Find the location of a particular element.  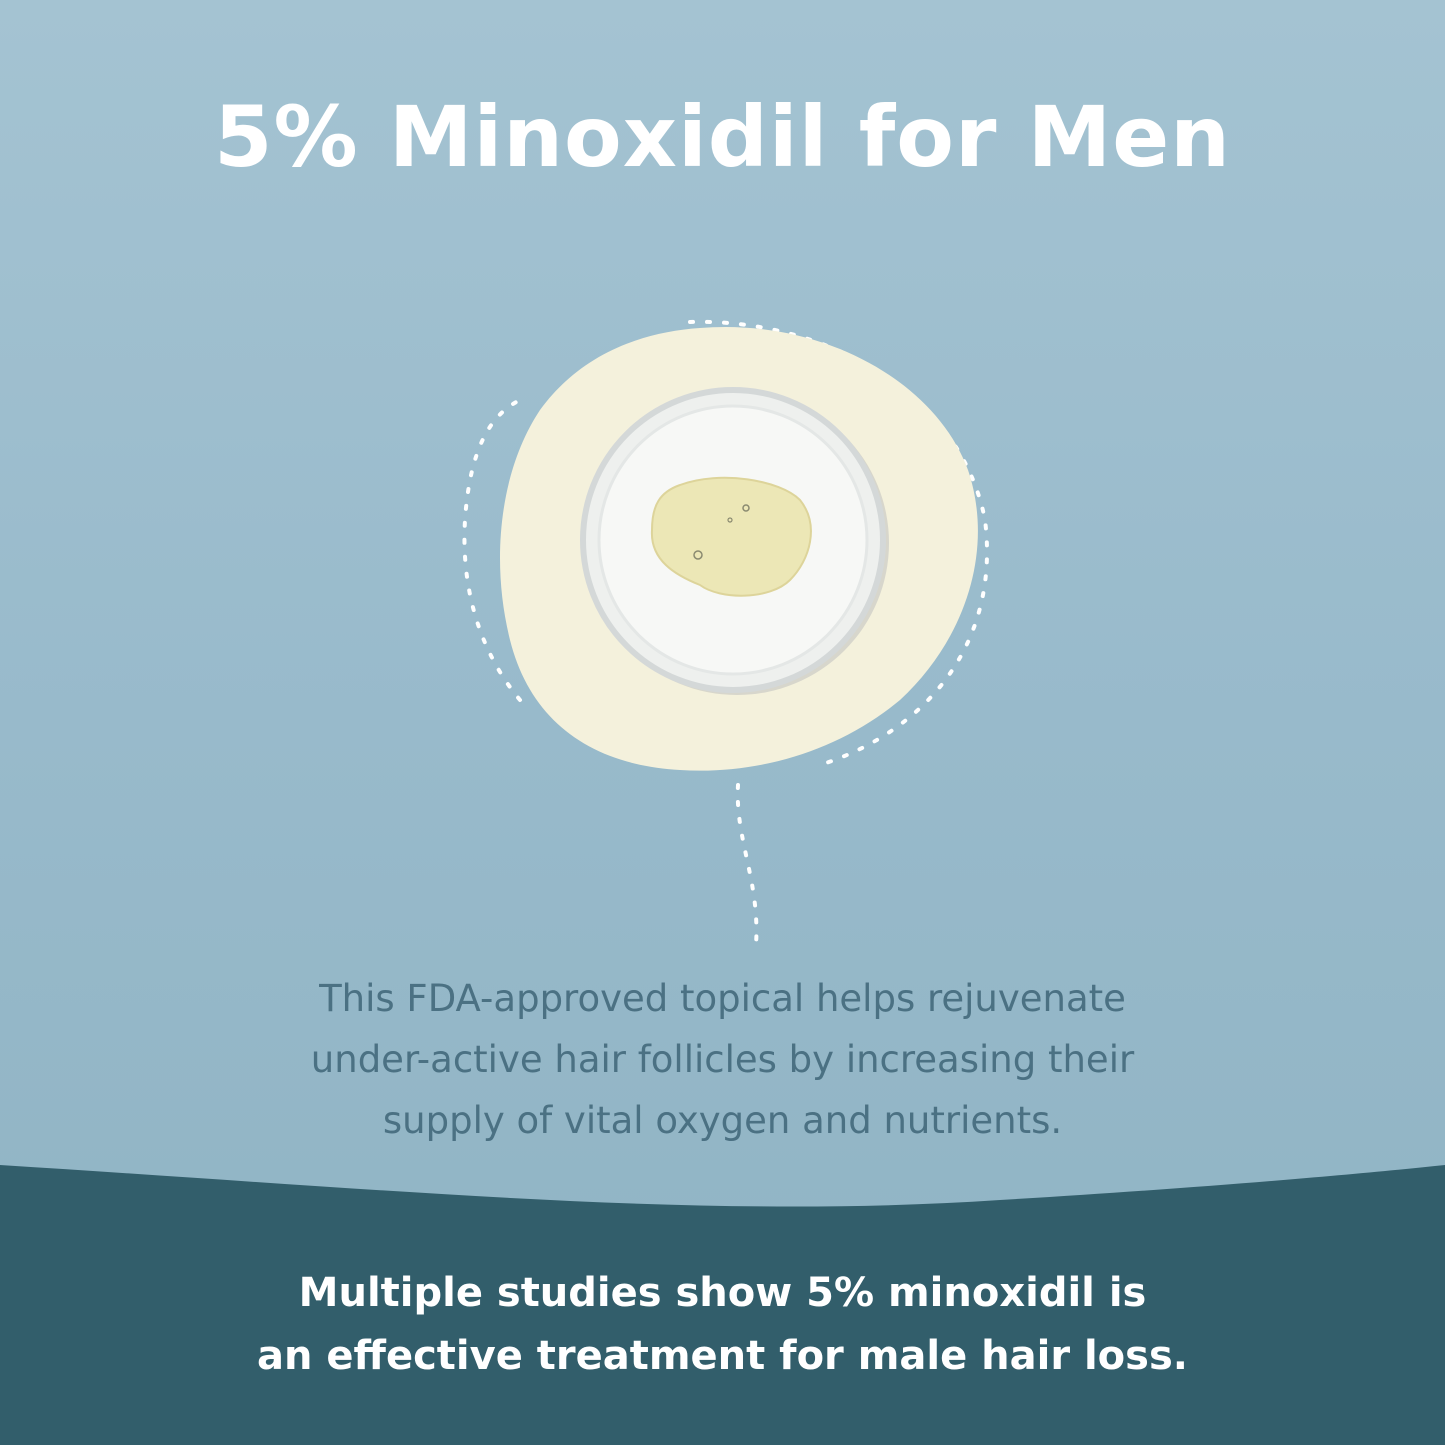

petri-dish-image is located at coordinates (734, 541).